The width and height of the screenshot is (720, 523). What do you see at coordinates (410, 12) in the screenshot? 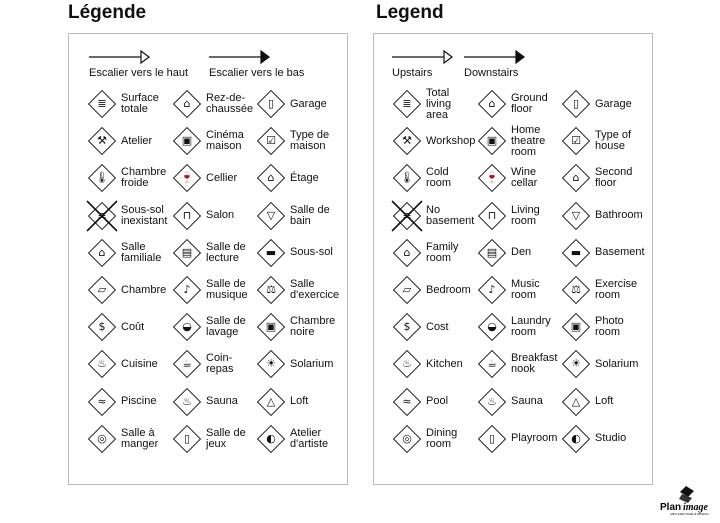
I see `panel-title: Legend` at bounding box center [410, 12].